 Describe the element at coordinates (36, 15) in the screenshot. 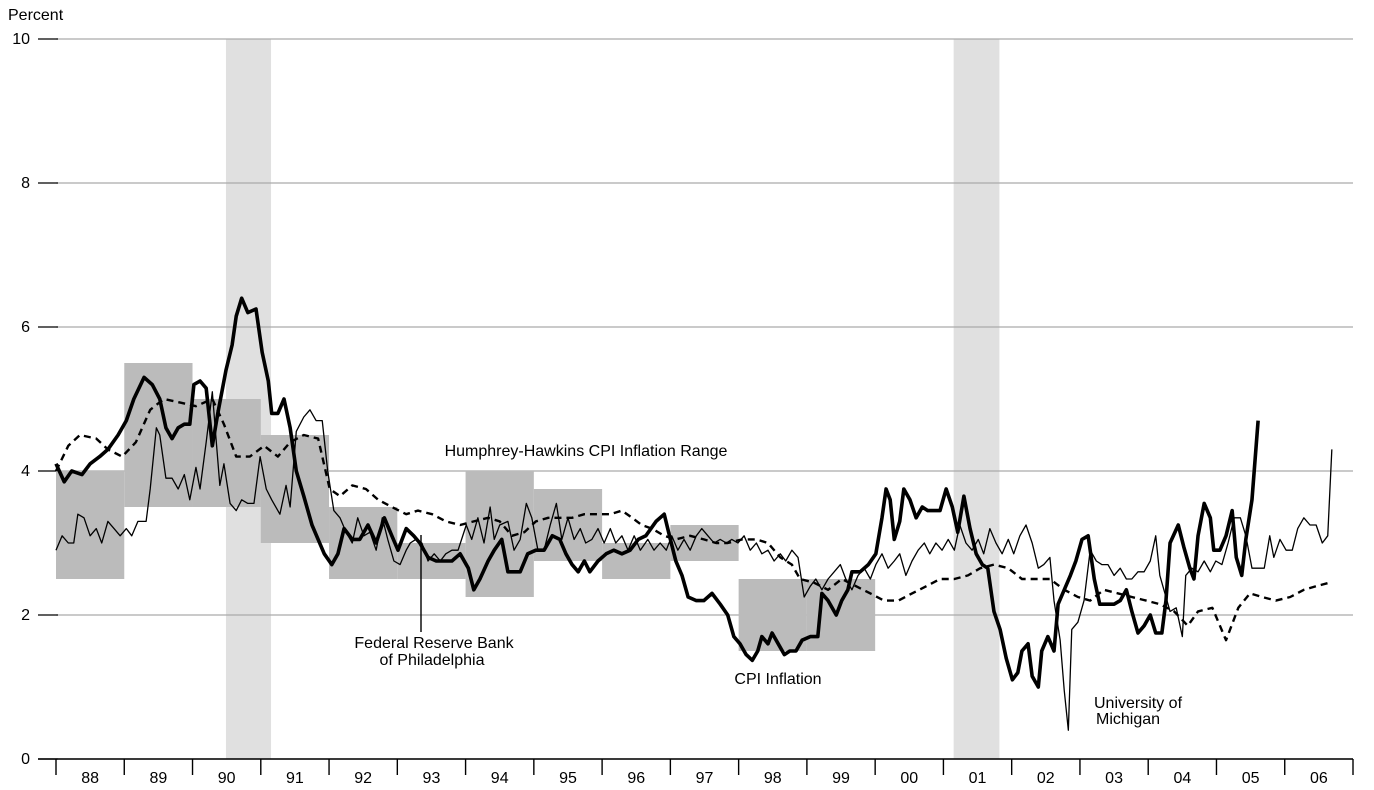

I see `y-axis-label: Percent` at that location.